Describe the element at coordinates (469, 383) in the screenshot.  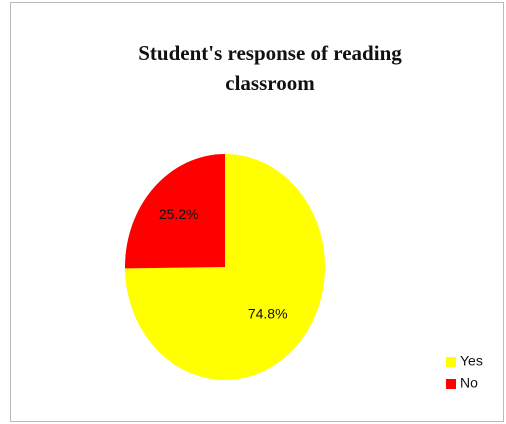
I see `legend-label: No` at that location.